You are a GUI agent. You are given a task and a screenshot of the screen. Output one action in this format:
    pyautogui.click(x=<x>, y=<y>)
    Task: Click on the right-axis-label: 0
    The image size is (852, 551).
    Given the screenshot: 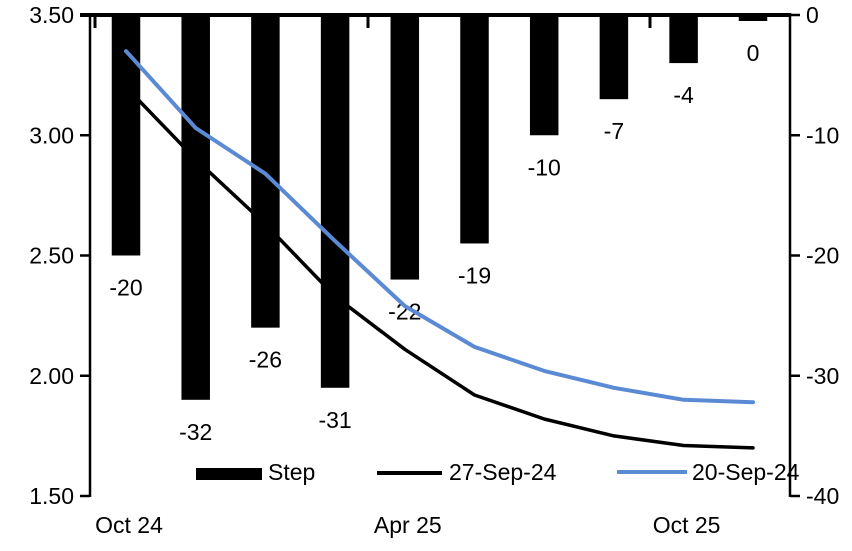 What is the action you would take?
    pyautogui.click(x=812, y=15)
    